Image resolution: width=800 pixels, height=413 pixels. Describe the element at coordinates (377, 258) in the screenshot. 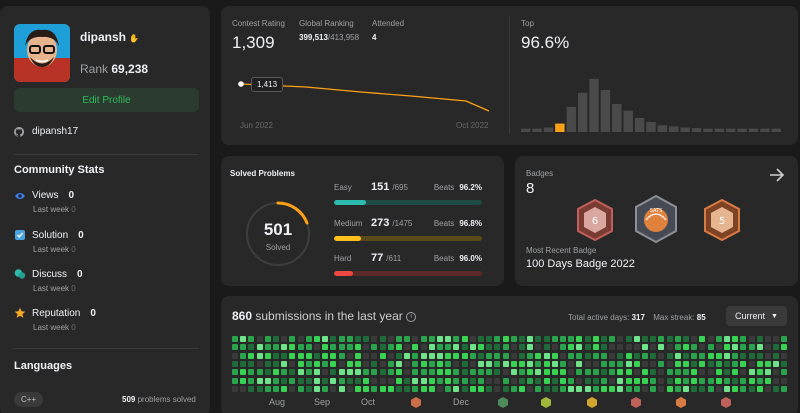

I see `difficulty-count: 77` at that location.